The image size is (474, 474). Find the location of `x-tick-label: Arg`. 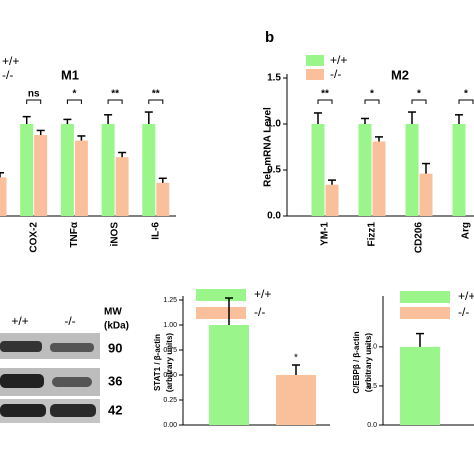

x-tick-label: Arg is located at coordinates (466, 230).